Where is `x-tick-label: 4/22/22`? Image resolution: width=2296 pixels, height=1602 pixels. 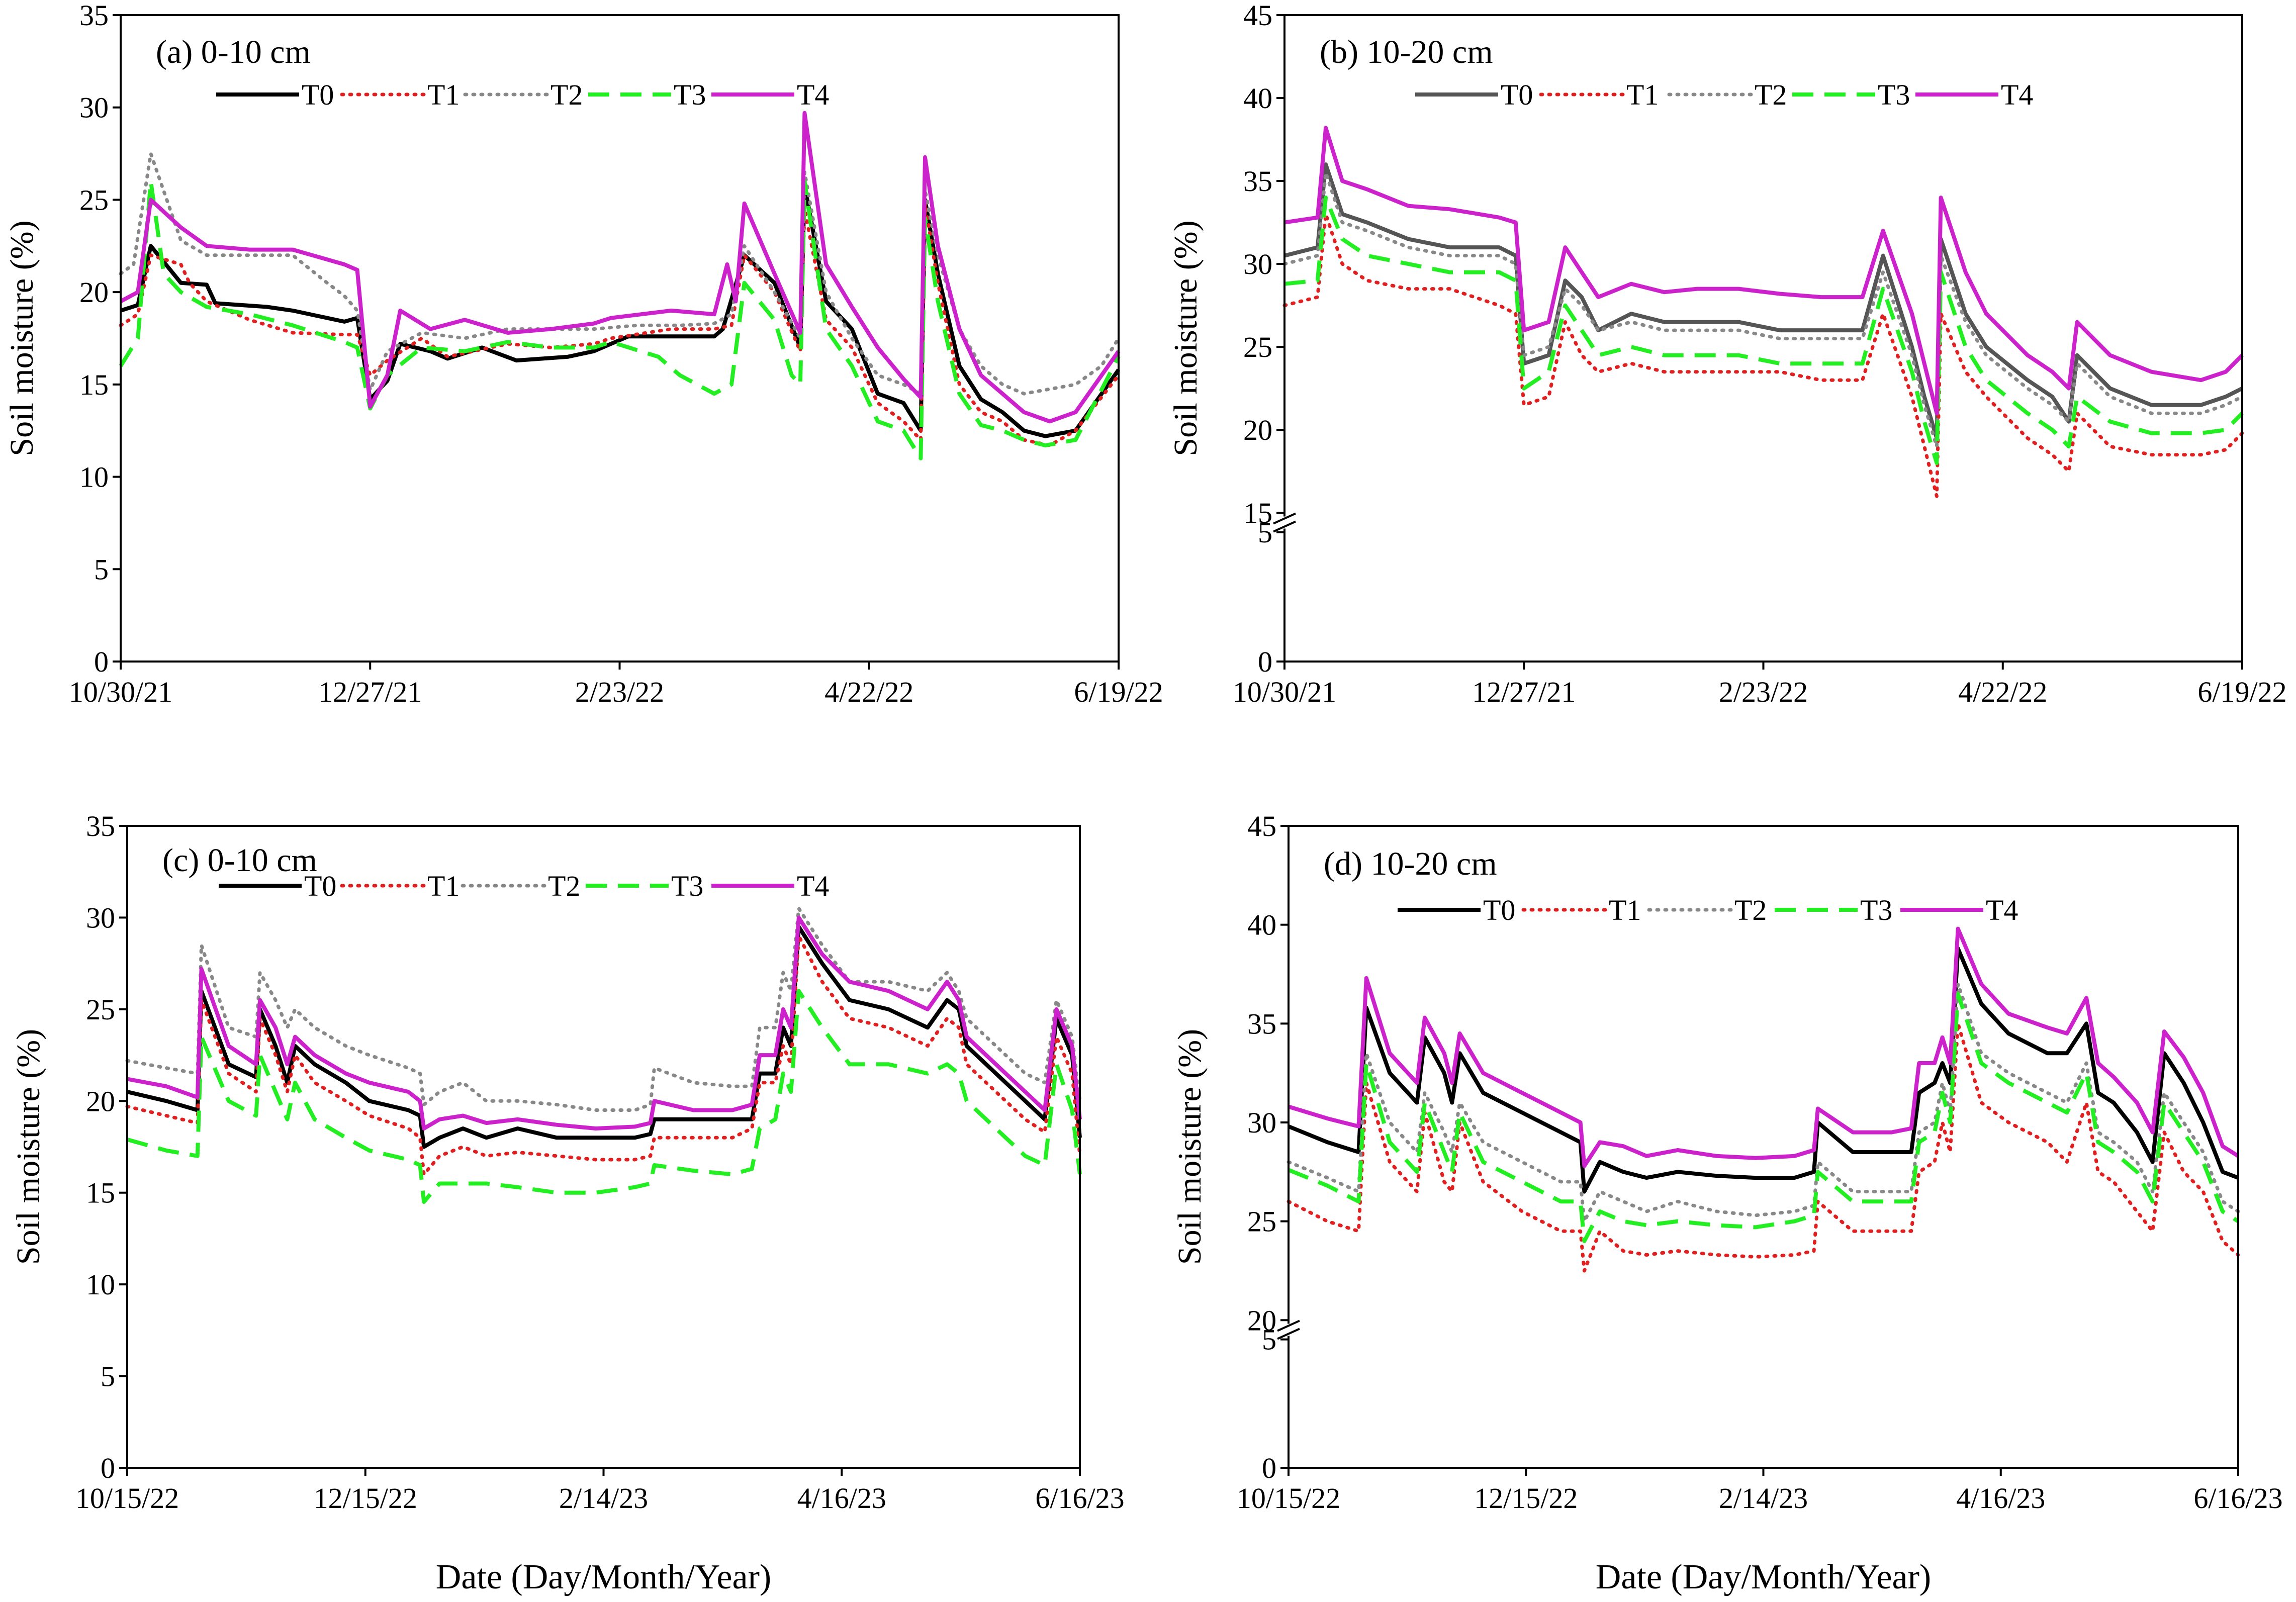
x-tick-label: 4/22/22 is located at coordinates (868, 692).